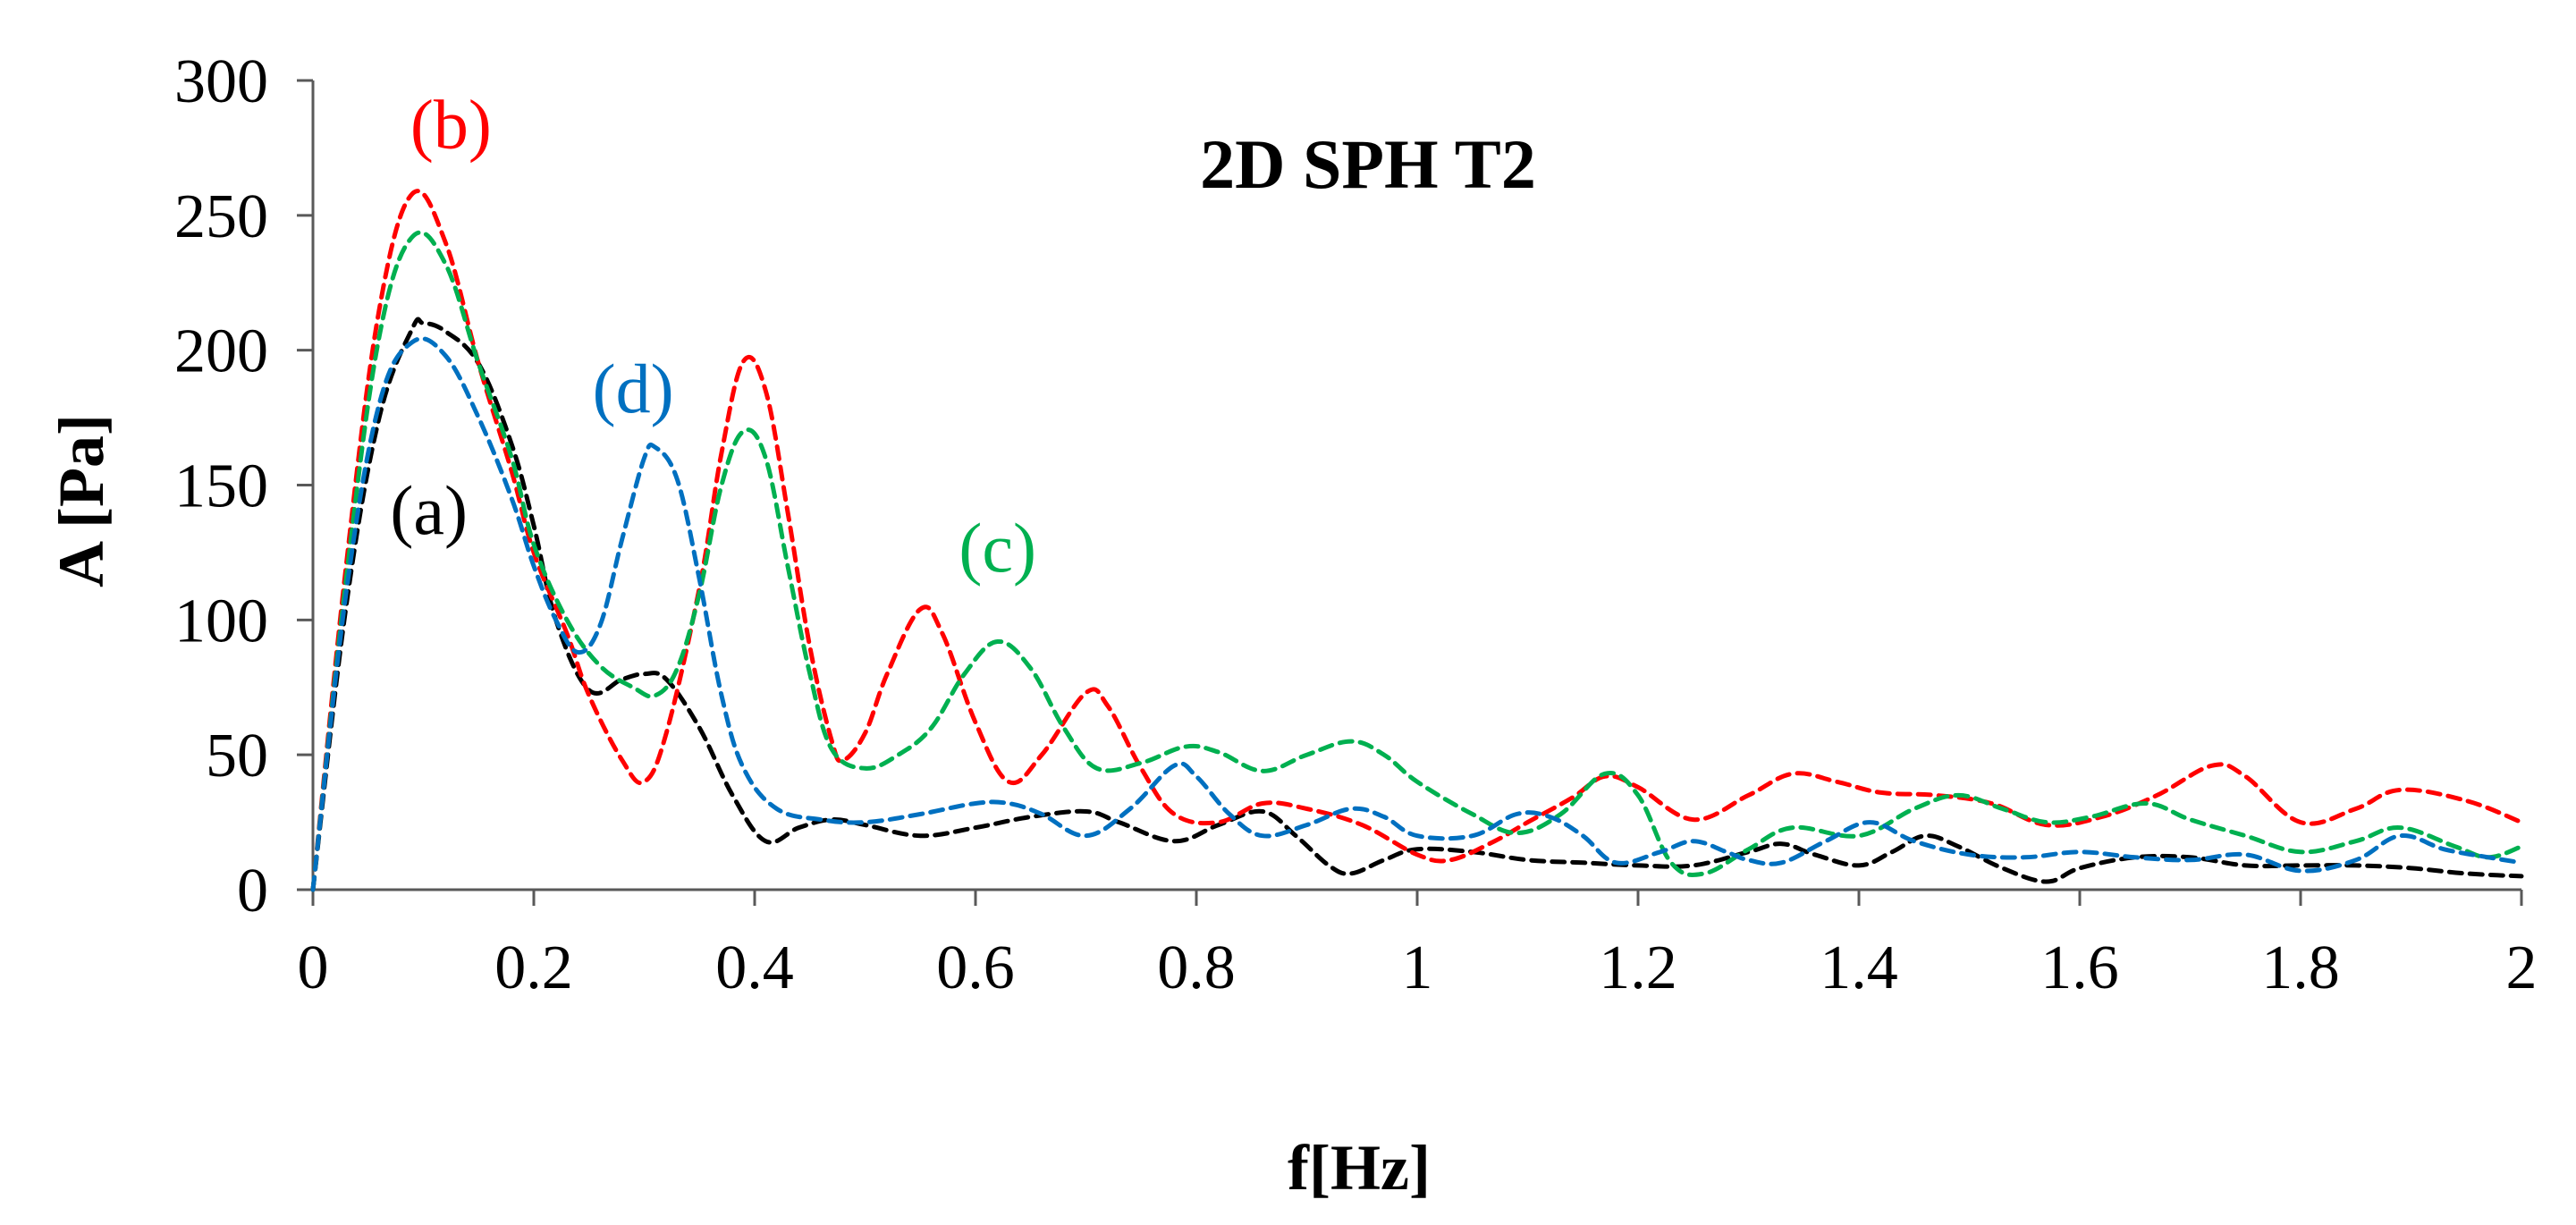 The height and width of the screenshot is (1225, 2576). What do you see at coordinates (81, 500) in the screenshot?
I see `y-axis-title: A [Pa]` at bounding box center [81, 500].